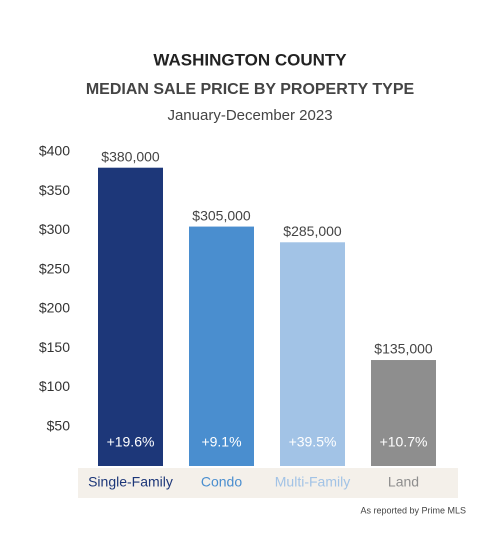 The width and height of the screenshot is (500, 559). Describe the element at coordinates (312, 231) in the screenshot. I see `value-label: $285,000` at that location.